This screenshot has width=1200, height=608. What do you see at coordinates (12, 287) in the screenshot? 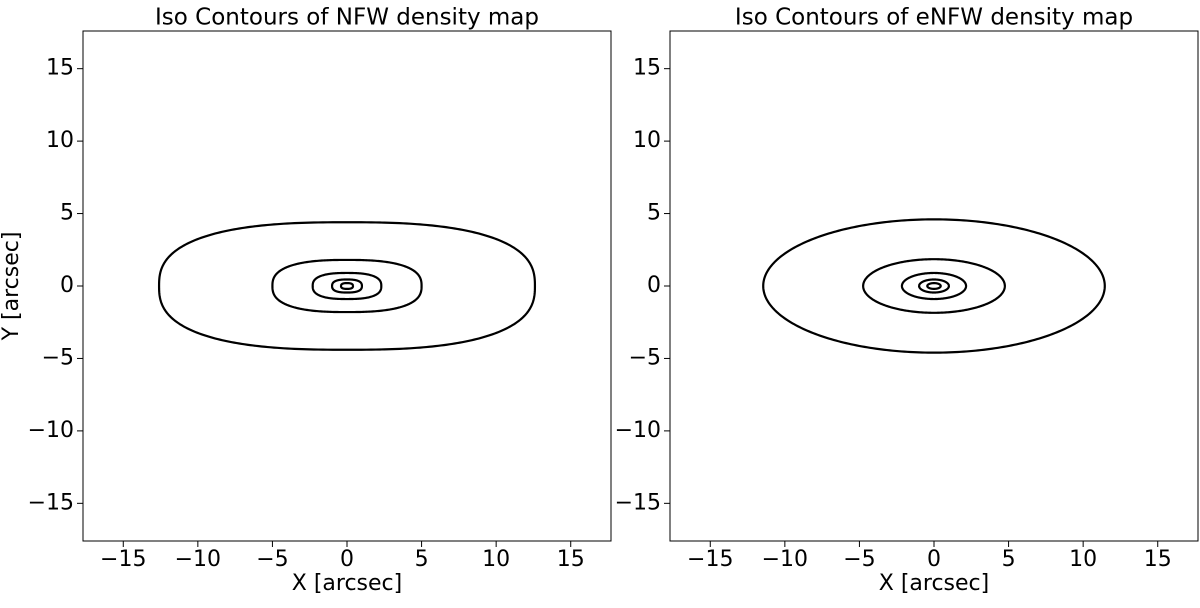
I see `y-axis-label: Y [arcsec]` at bounding box center [12, 287].